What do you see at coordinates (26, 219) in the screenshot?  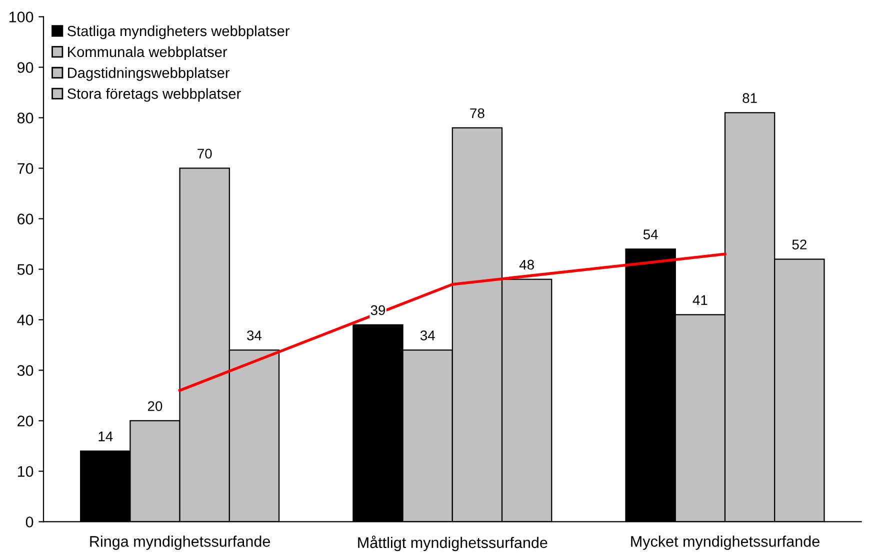 I see `y-tick-label: 60` at bounding box center [26, 219].